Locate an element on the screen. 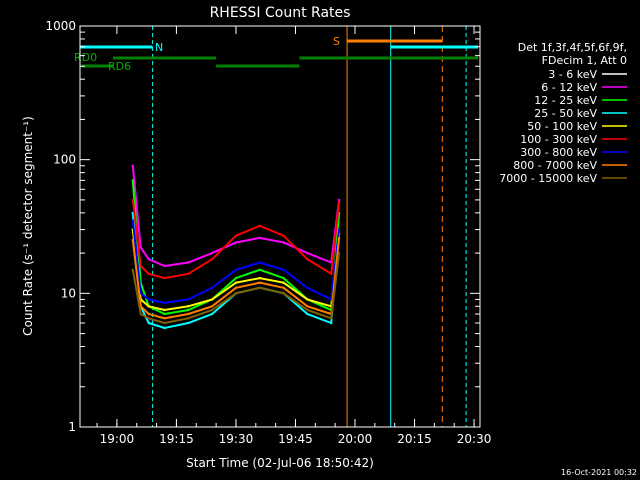 This screenshot has height=480, width=640. legend-entry-4: 50 - 100 keV is located at coordinates (562, 126).